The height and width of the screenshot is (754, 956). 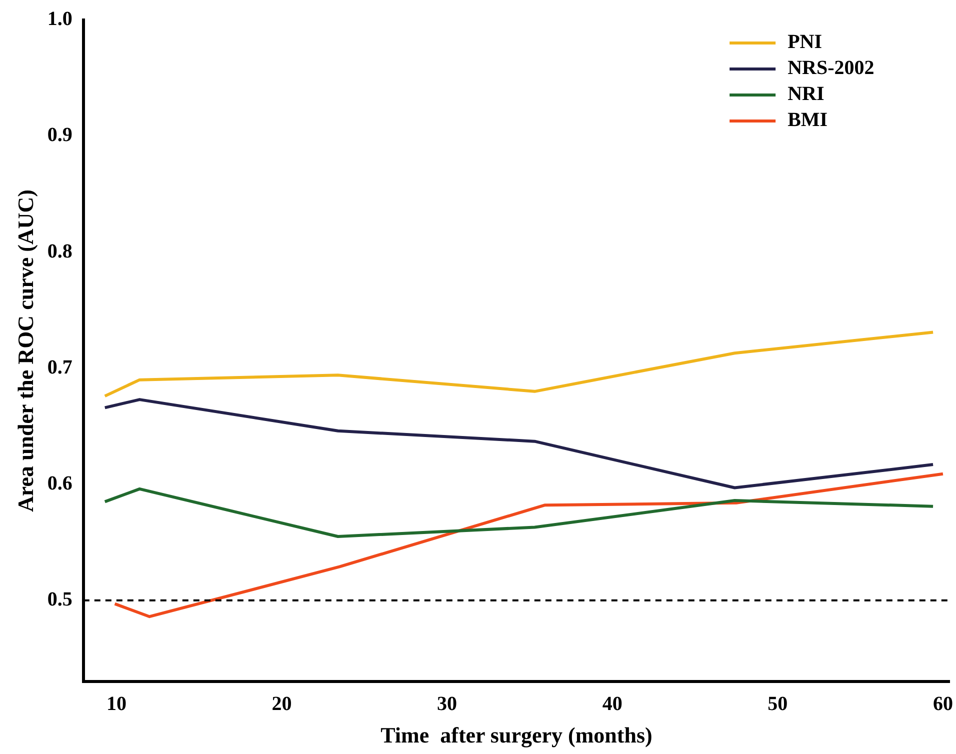 I want to click on x-tick-label: 60, so click(x=942, y=703).